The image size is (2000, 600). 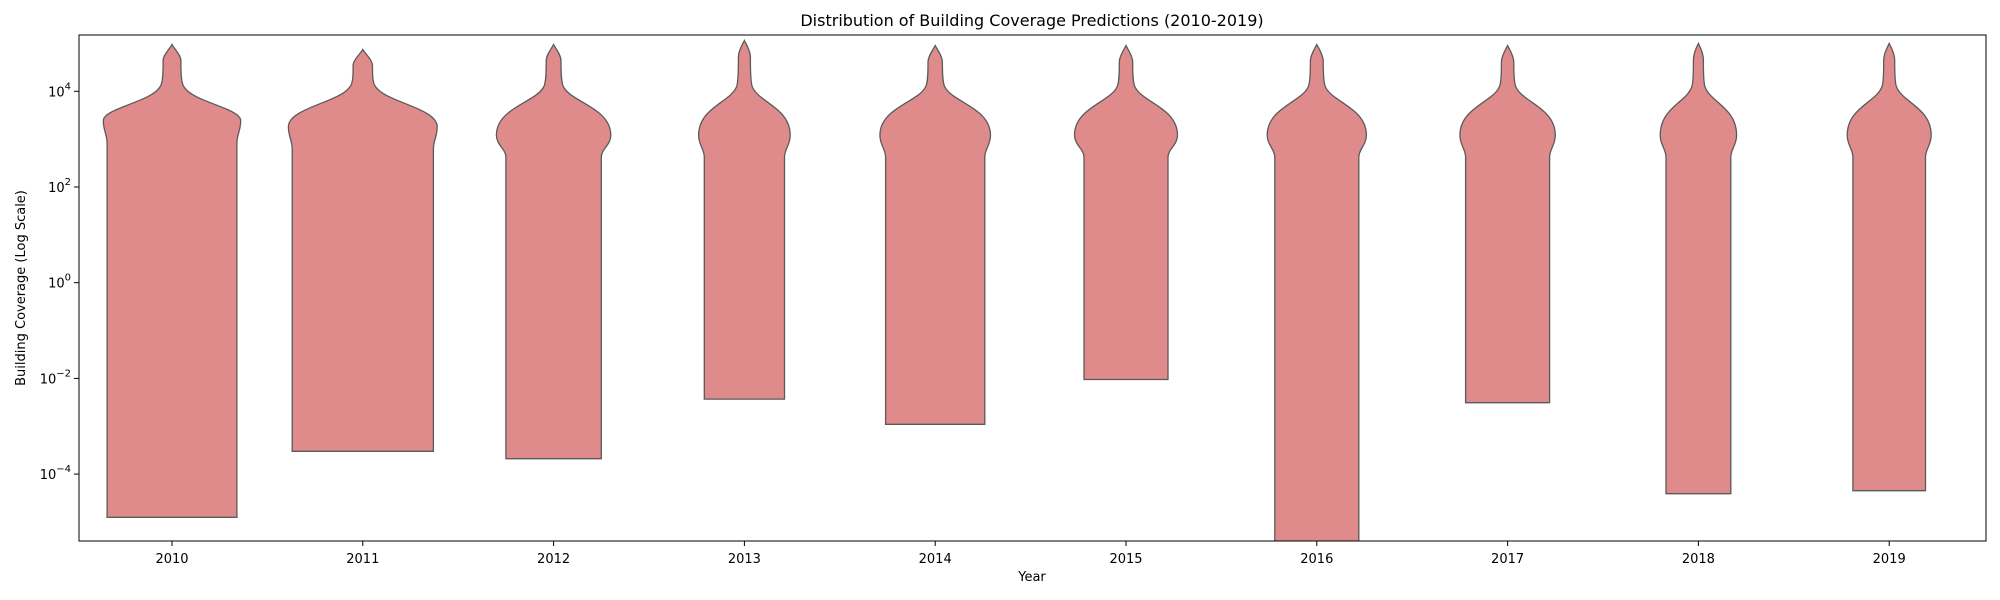 I want to click on x-tick-label: 2012, so click(x=553, y=559).